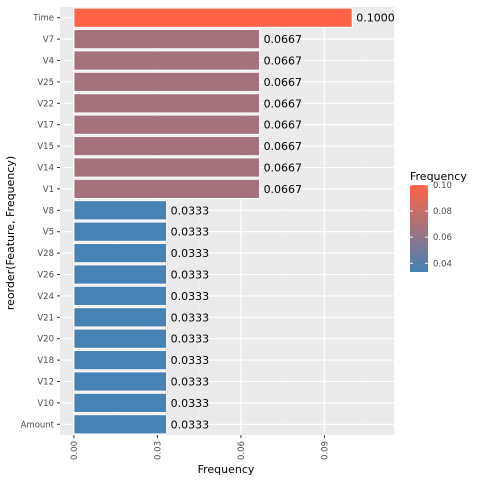  I want to click on value-label-v5: 0.0333, so click(190, 232).